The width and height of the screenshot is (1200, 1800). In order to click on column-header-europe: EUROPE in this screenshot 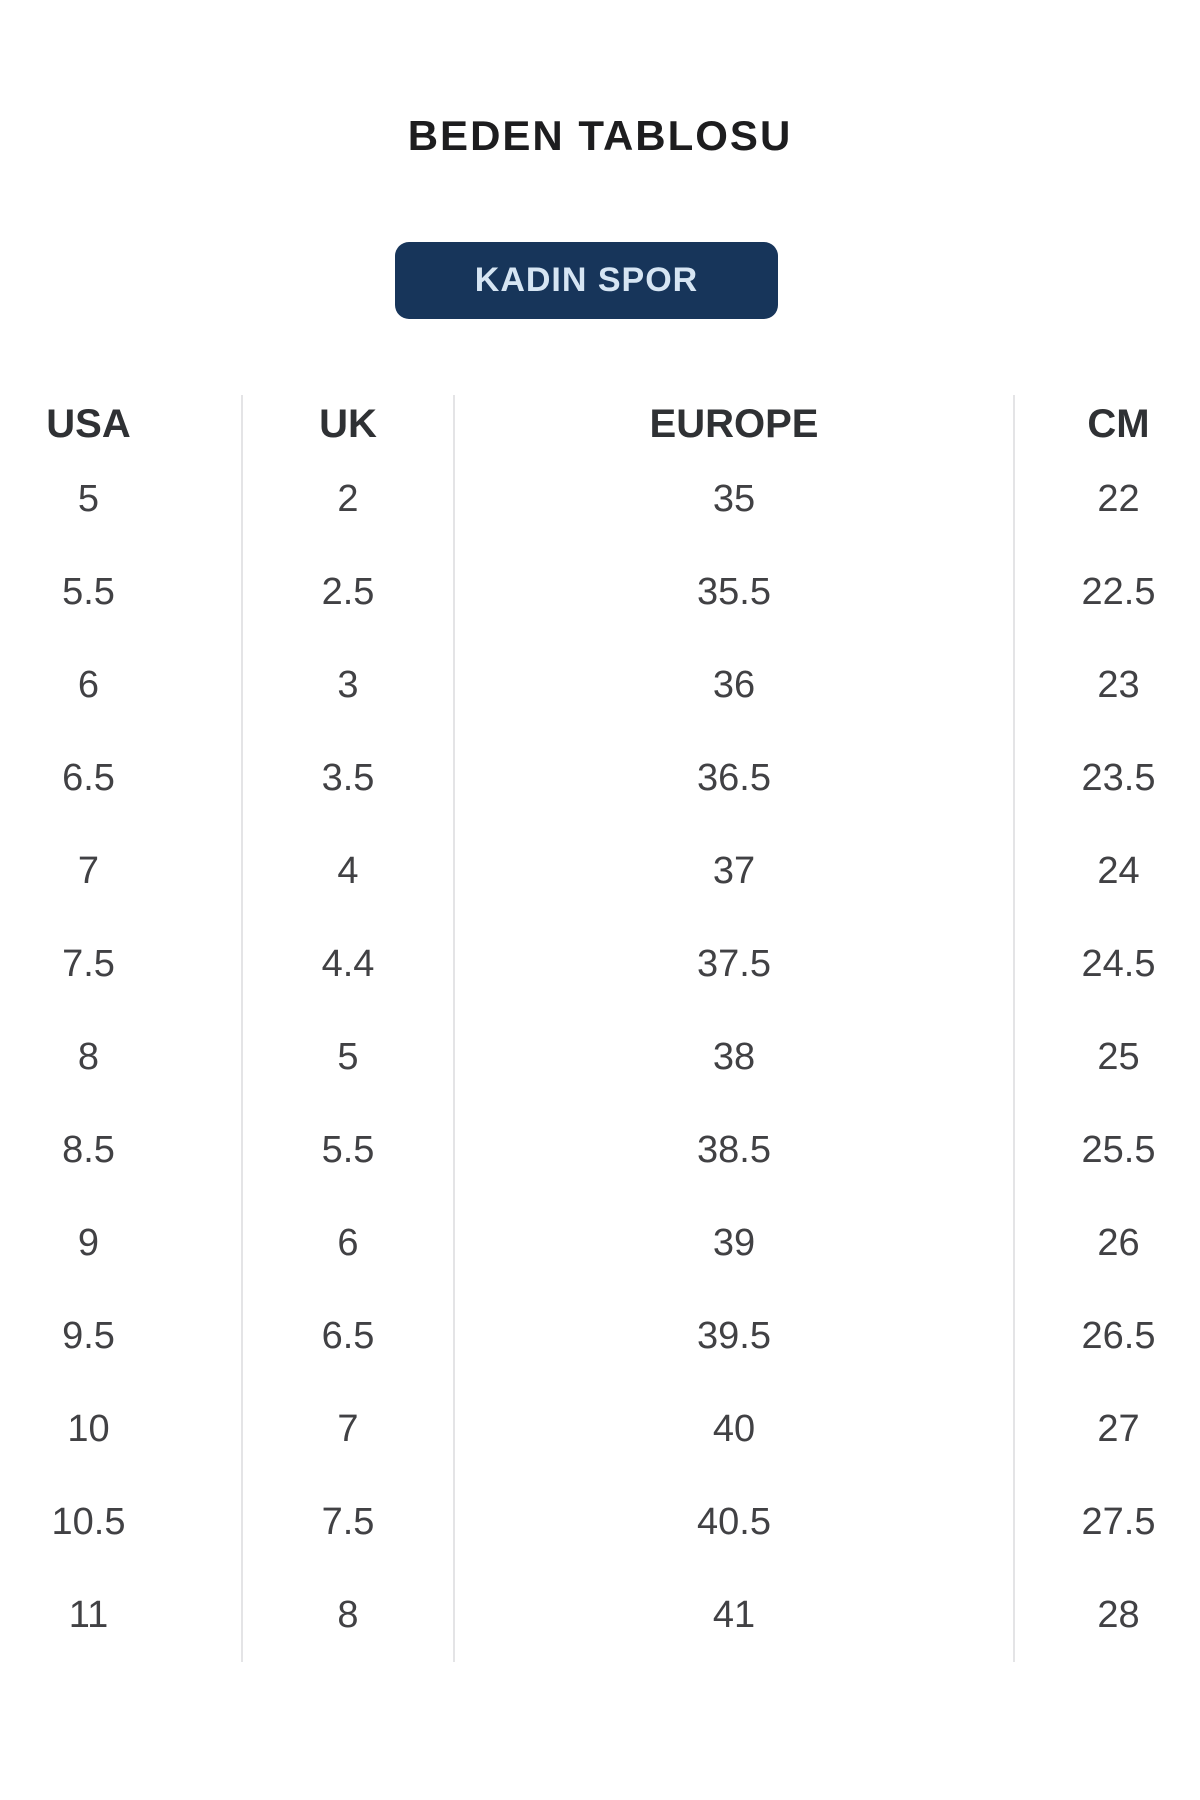, I will do `click(734, 424)`.